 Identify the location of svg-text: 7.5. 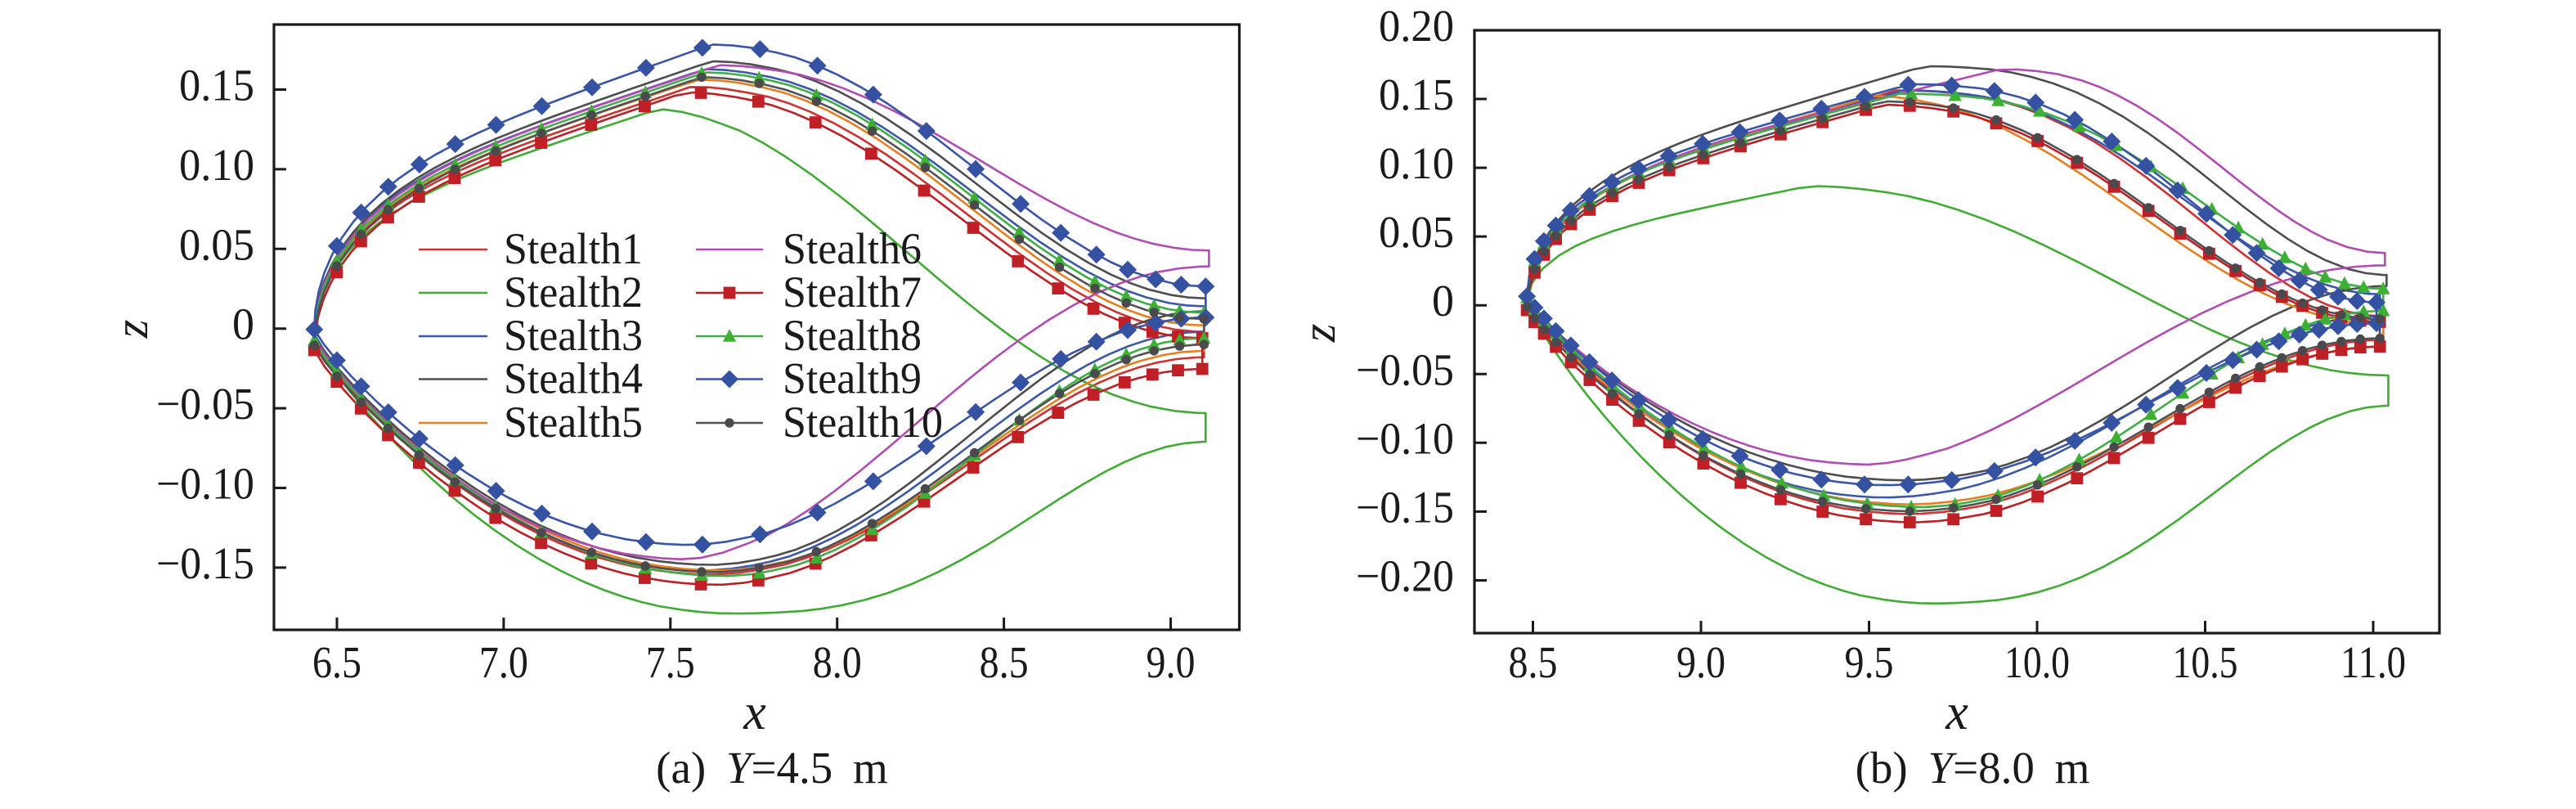
(671, 662).